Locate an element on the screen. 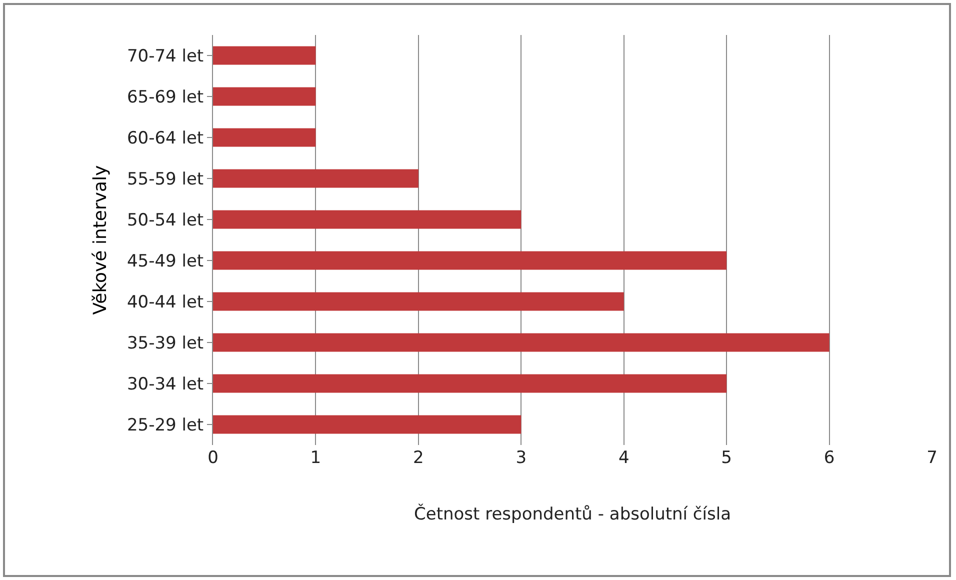 The image size is (956, 580). x-tick-label: 0 is located at coordinates (213, 458).